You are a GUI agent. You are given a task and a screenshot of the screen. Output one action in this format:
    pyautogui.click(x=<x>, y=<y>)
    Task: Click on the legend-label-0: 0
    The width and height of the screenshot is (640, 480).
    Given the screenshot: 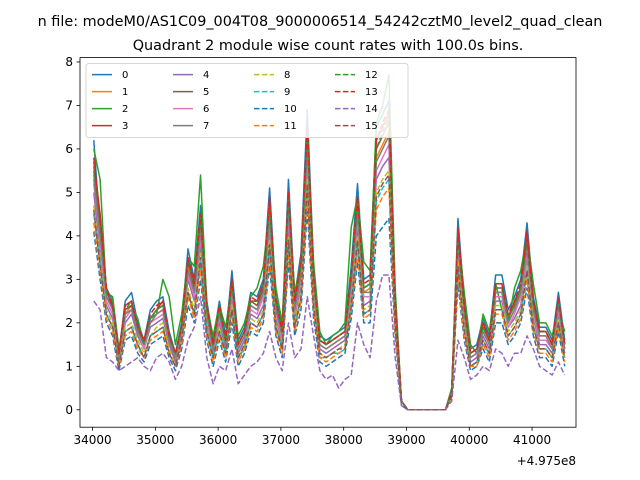 What is the action you would take?
    pyautogui.click(x=125, y=75)
    